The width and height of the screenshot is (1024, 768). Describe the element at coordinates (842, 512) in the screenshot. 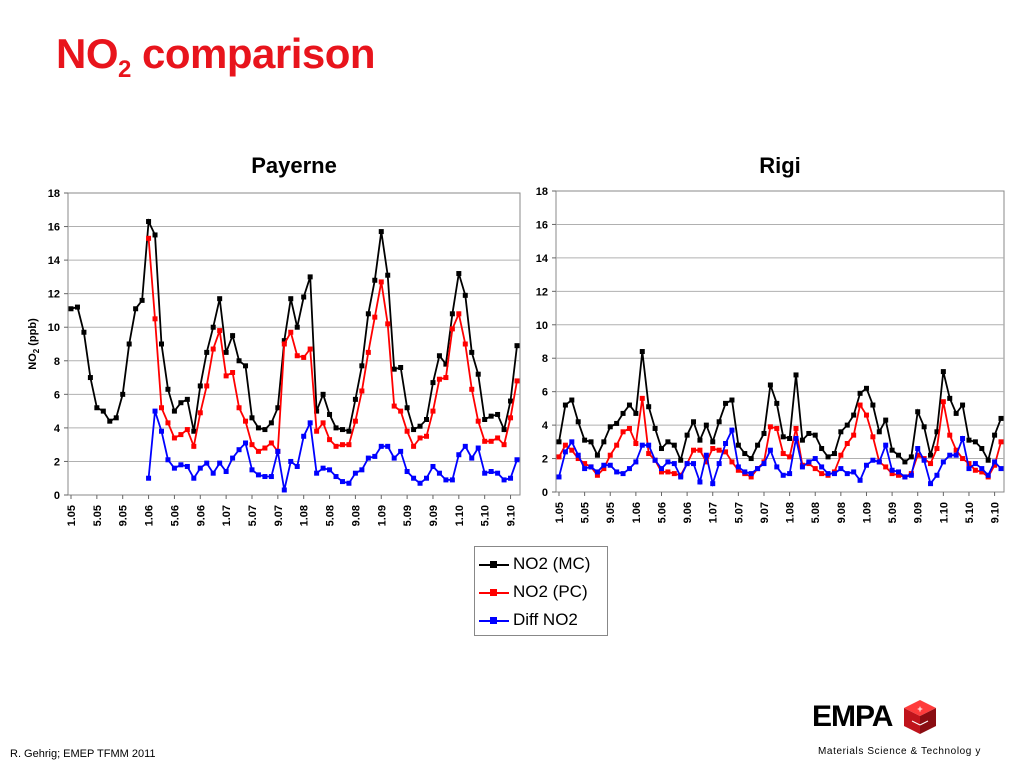

I see `x-tick-label: 9.08` at that location.